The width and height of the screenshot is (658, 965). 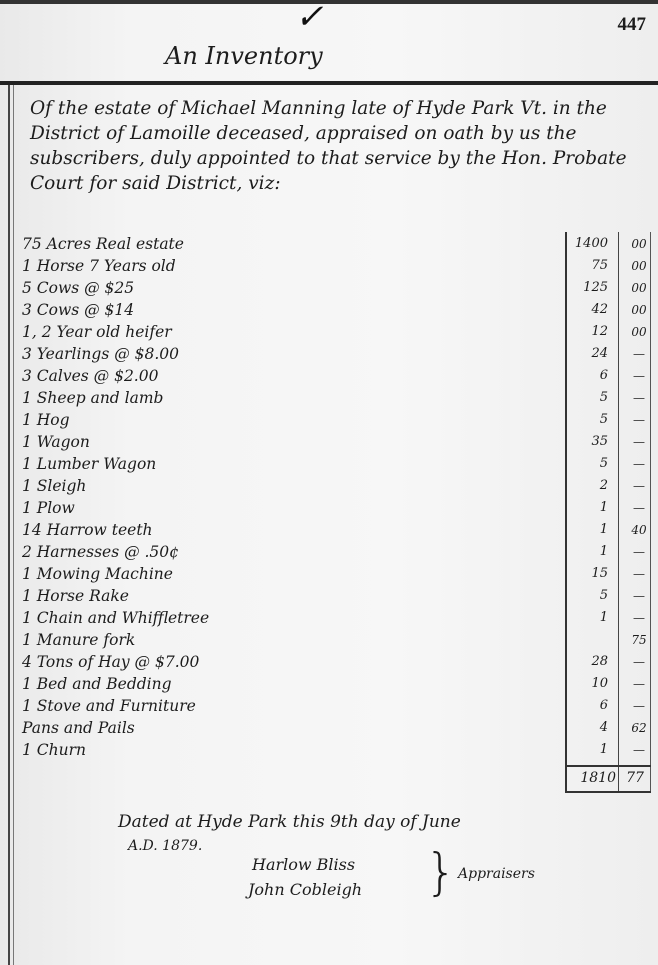 I want to click on inventory-row: 14 Harrow teeth 1 40, so click(x=336, y=530).